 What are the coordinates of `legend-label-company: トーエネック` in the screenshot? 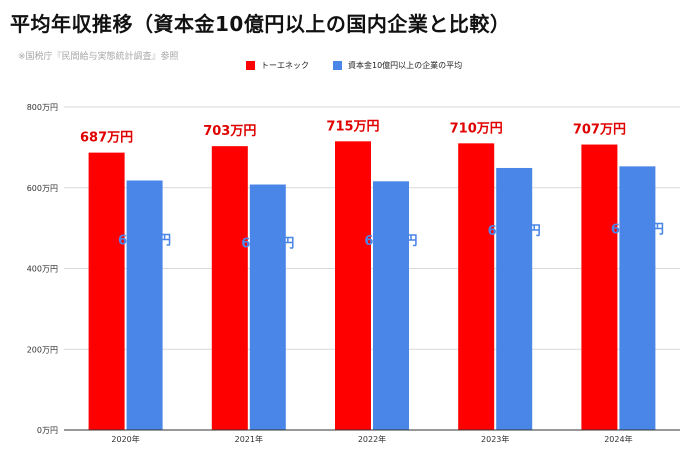 It's located at (285, 65).